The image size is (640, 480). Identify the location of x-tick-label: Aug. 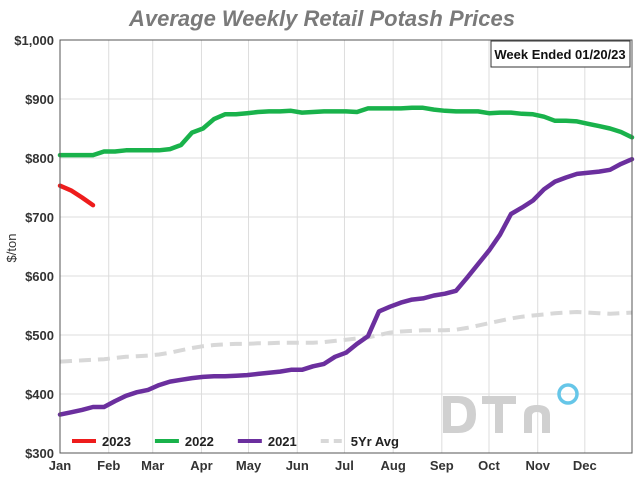
(393, 465).